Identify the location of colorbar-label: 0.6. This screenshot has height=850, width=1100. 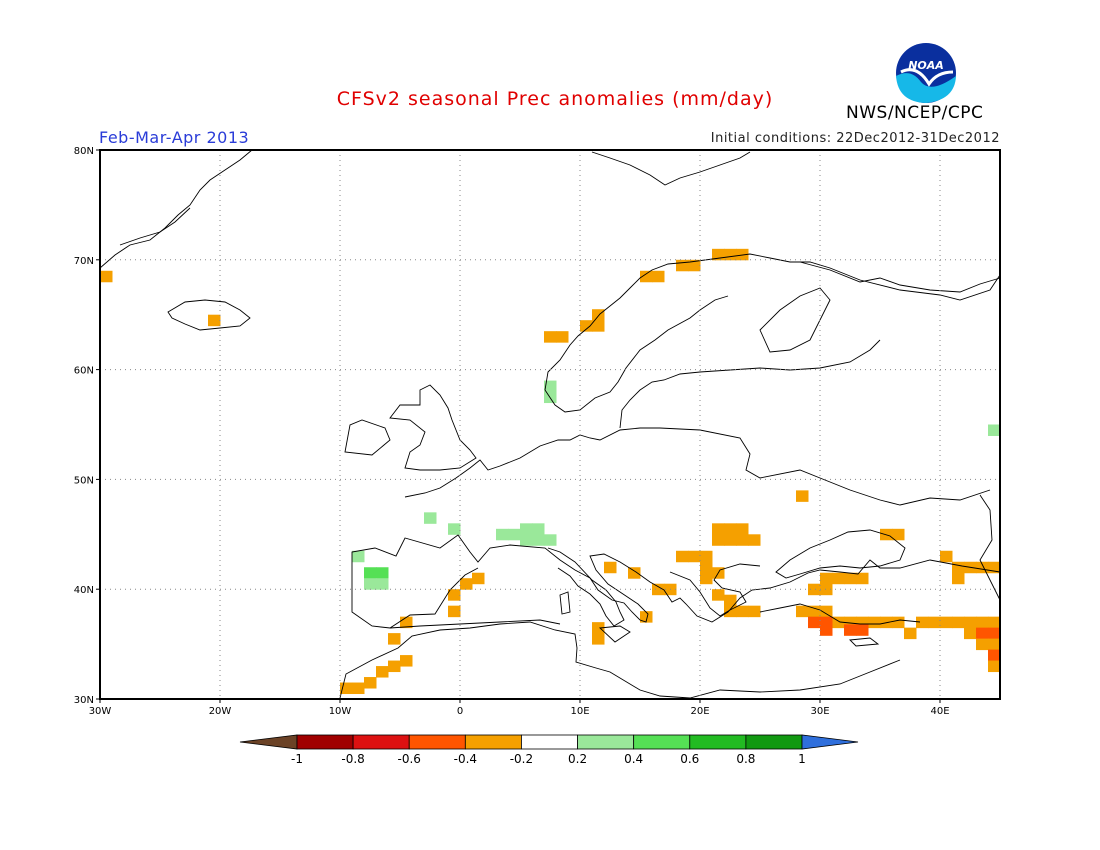
(689, 759).